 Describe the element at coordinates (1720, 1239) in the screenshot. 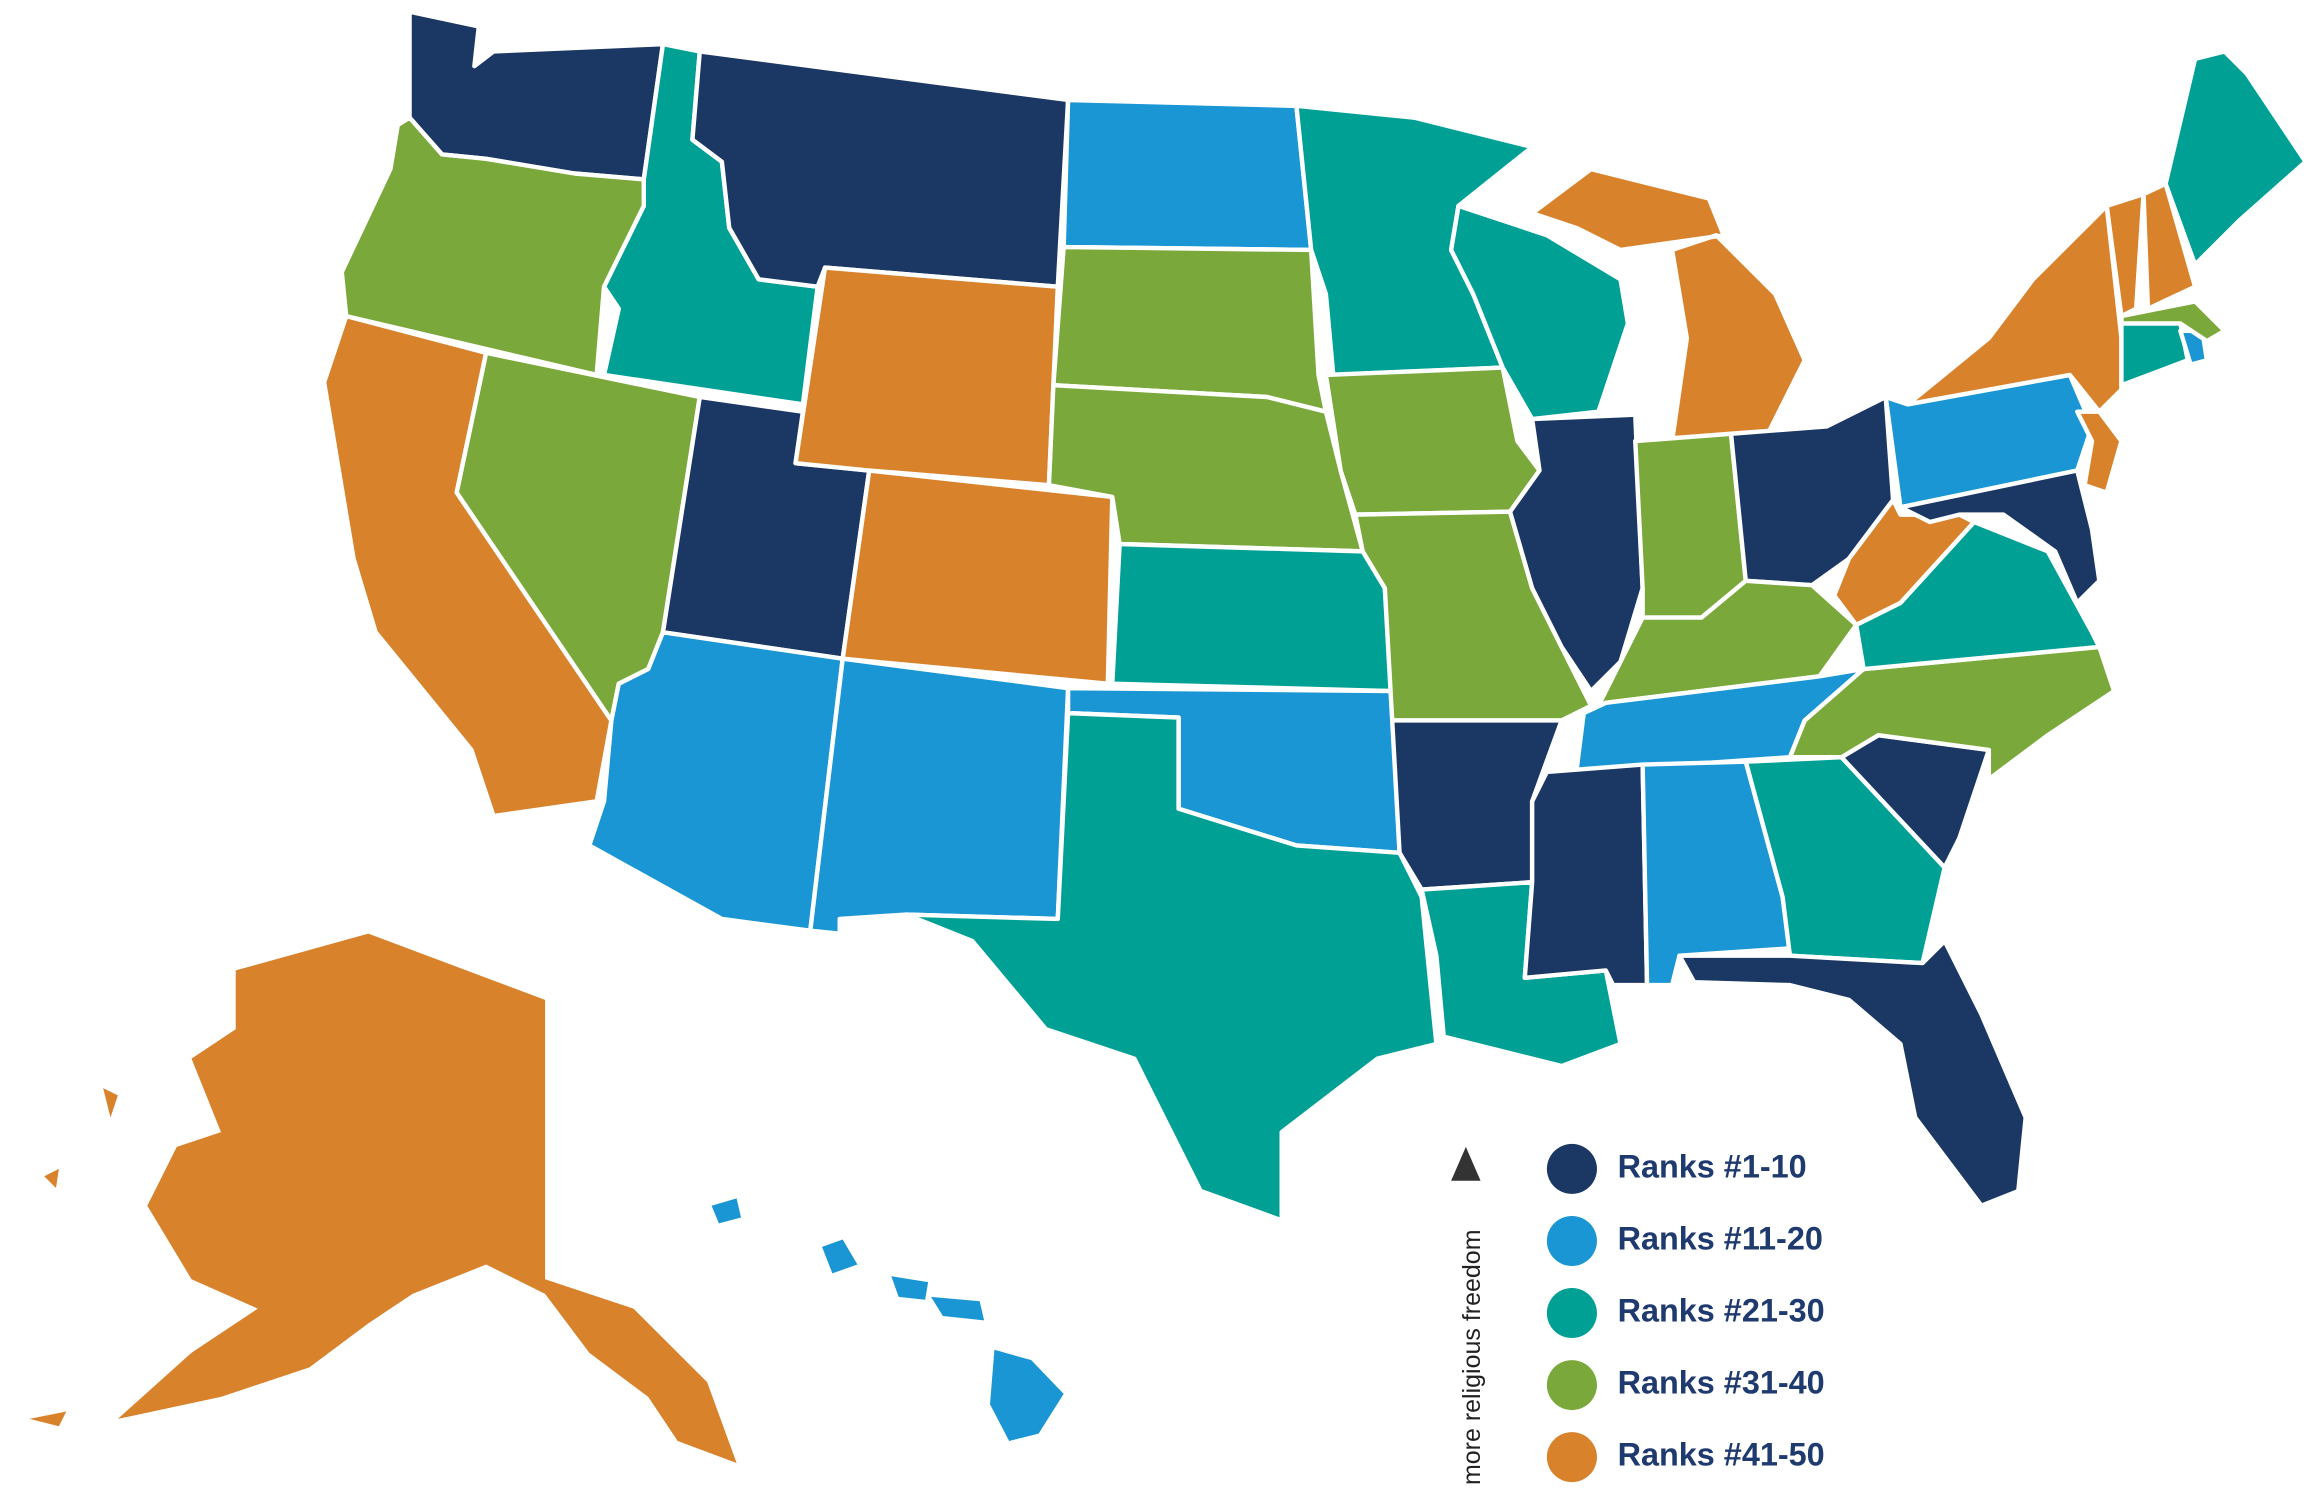

I see `legend-label: Ranks #11-20` at that location.